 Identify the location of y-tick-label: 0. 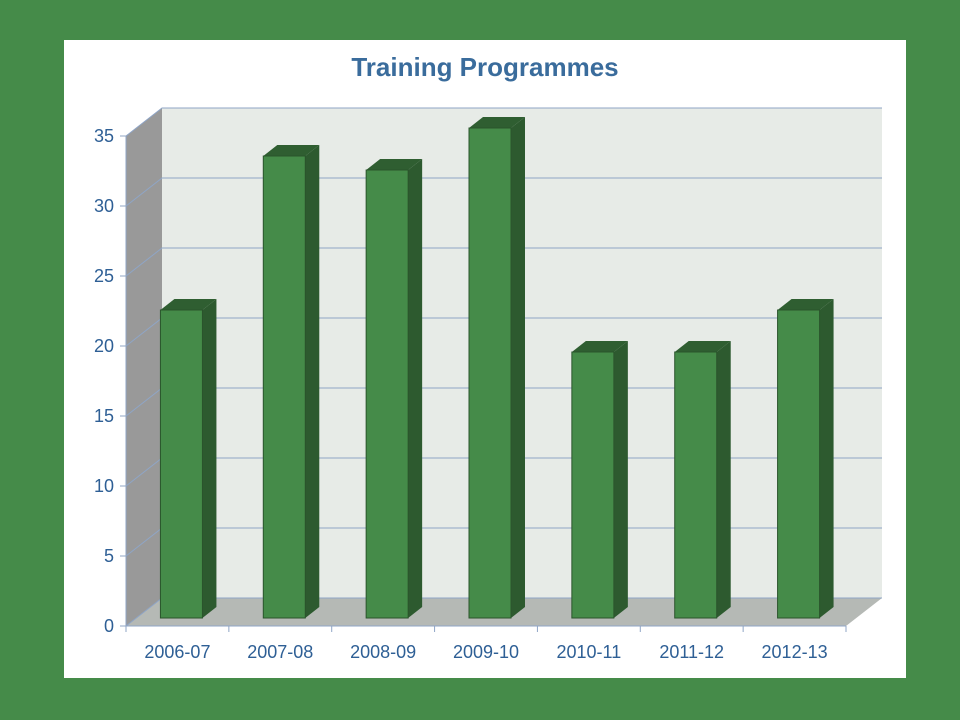
(109, 626).